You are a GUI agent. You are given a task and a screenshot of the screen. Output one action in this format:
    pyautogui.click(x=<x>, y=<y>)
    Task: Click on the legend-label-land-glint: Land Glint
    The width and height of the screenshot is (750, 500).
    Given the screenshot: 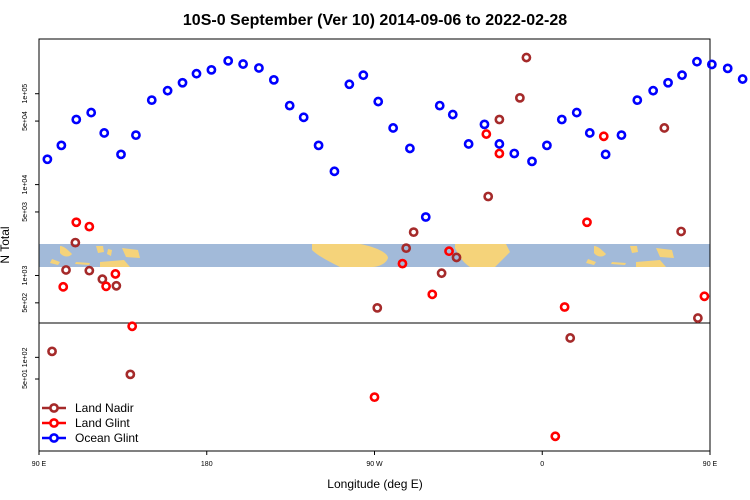 What is the action you would take?
    pyautogui.click(x=102, y=423)
    